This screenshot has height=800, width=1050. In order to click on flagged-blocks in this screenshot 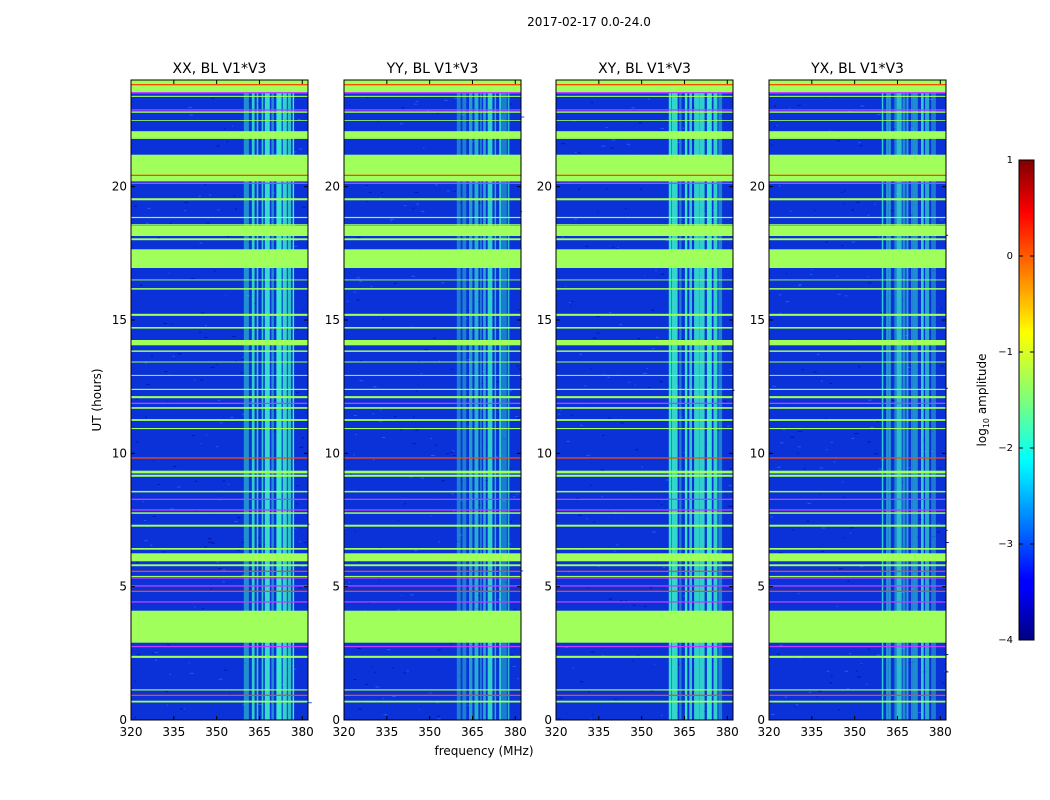, I will do `click(857, 361)`.